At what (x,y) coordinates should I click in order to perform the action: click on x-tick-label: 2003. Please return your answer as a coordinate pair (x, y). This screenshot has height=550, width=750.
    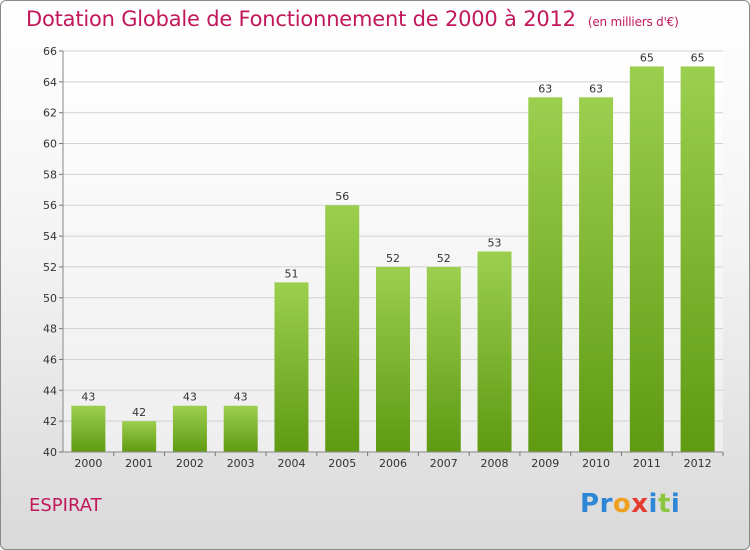
    Looking at the image, I should click on (241, 463).